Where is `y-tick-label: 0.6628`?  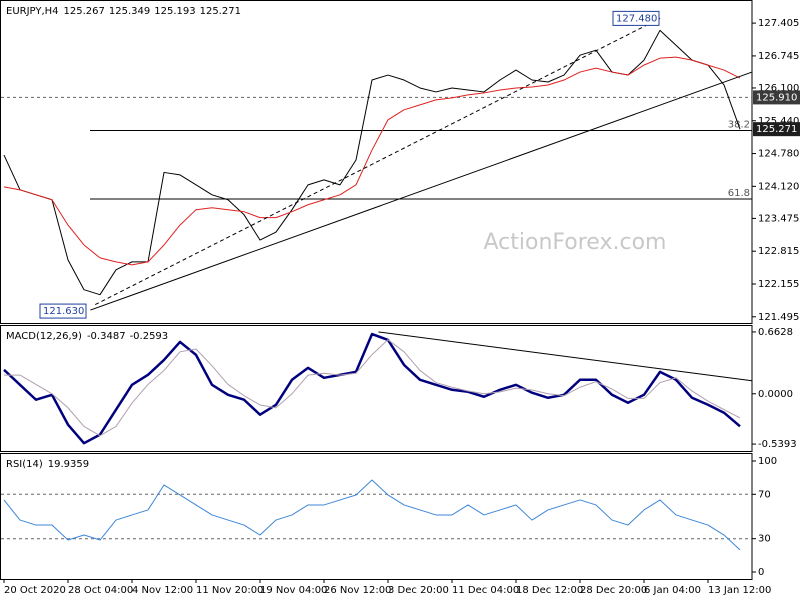 y-tick-label: 0.6628 is located at coordinates (775, 332).